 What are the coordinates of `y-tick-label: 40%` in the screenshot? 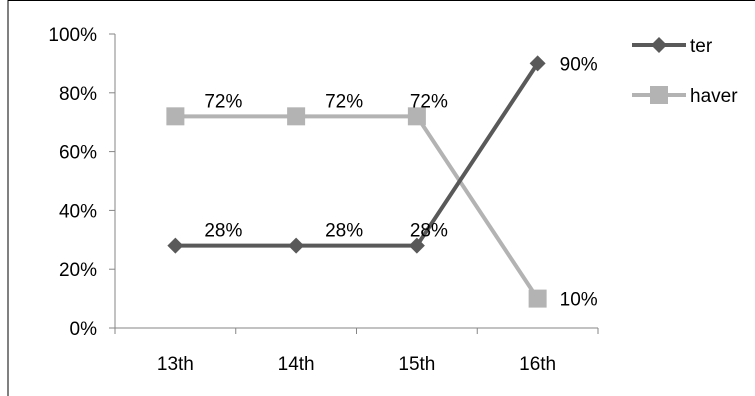 It's located at (78, 211).